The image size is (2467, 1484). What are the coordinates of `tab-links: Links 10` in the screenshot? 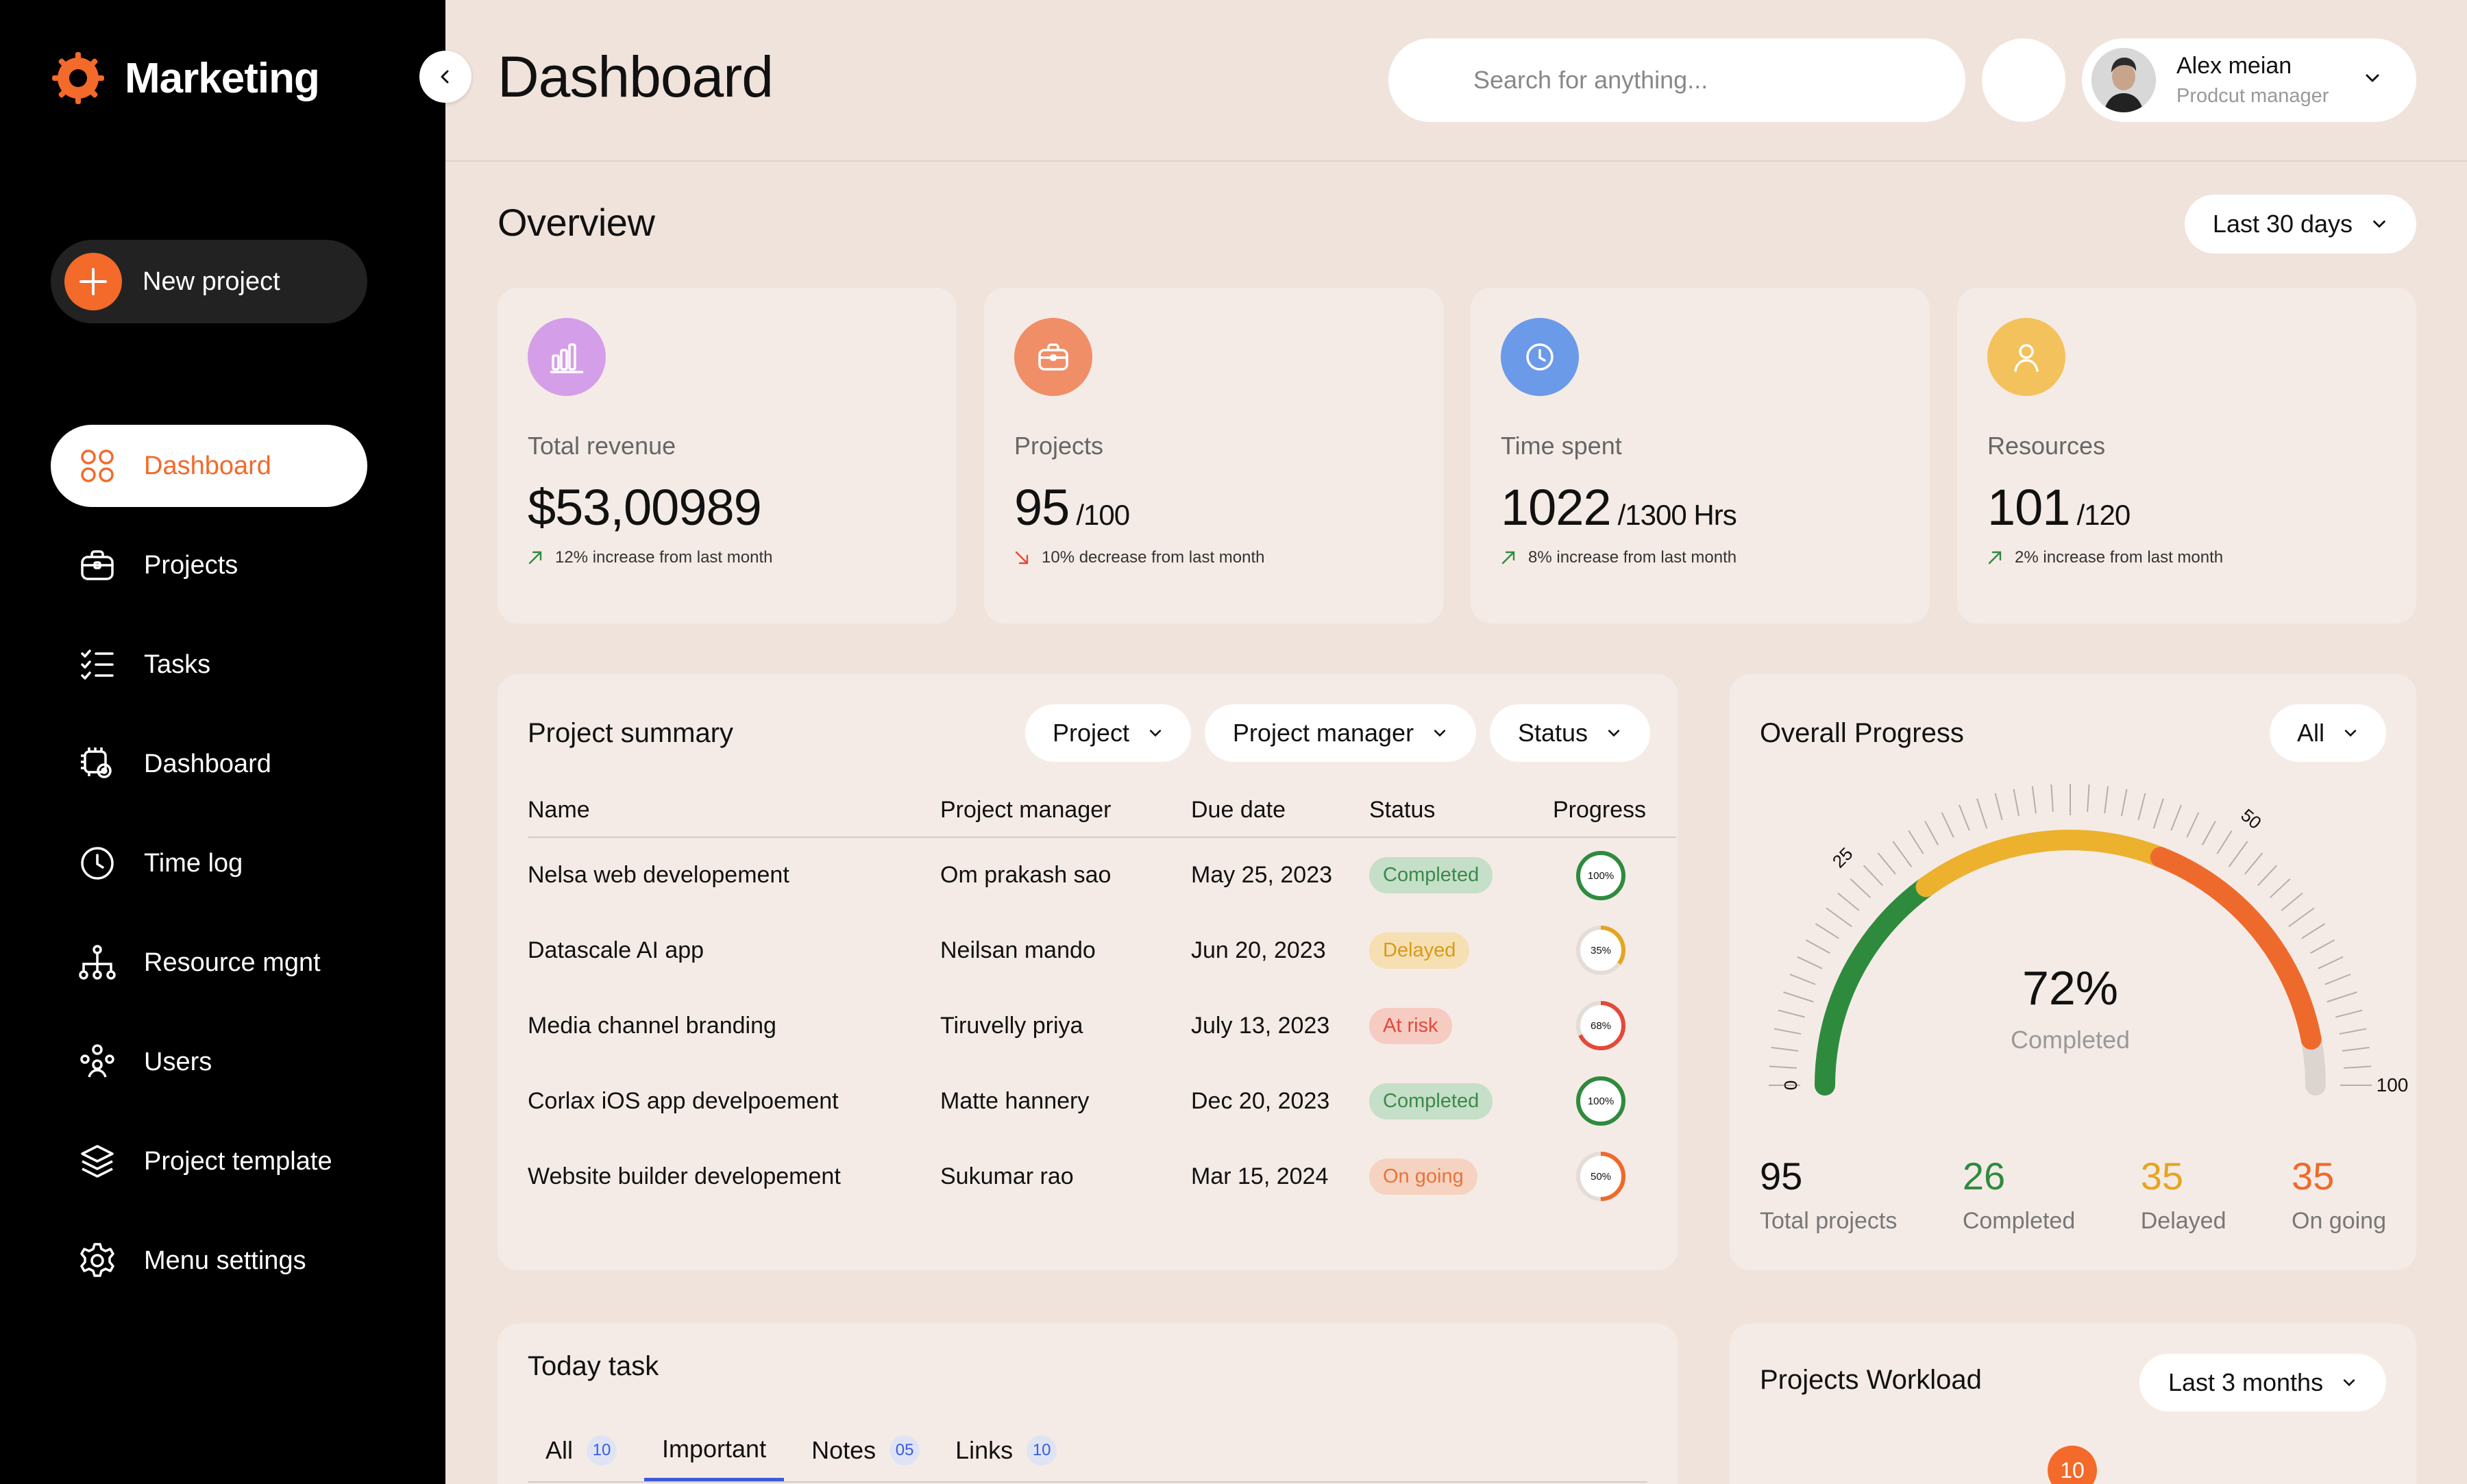 It's located at (1006, 1451).